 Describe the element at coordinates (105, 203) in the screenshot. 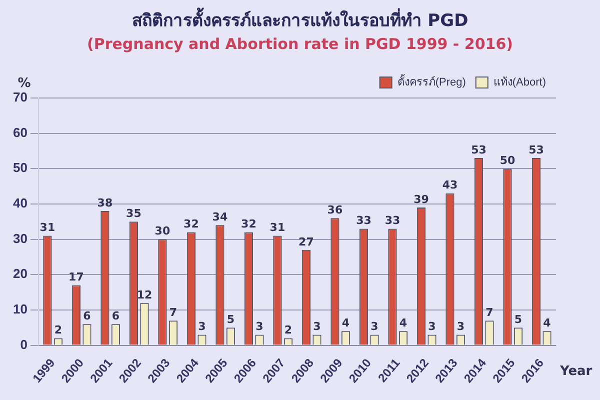

I see `data-label: 38` at that location.